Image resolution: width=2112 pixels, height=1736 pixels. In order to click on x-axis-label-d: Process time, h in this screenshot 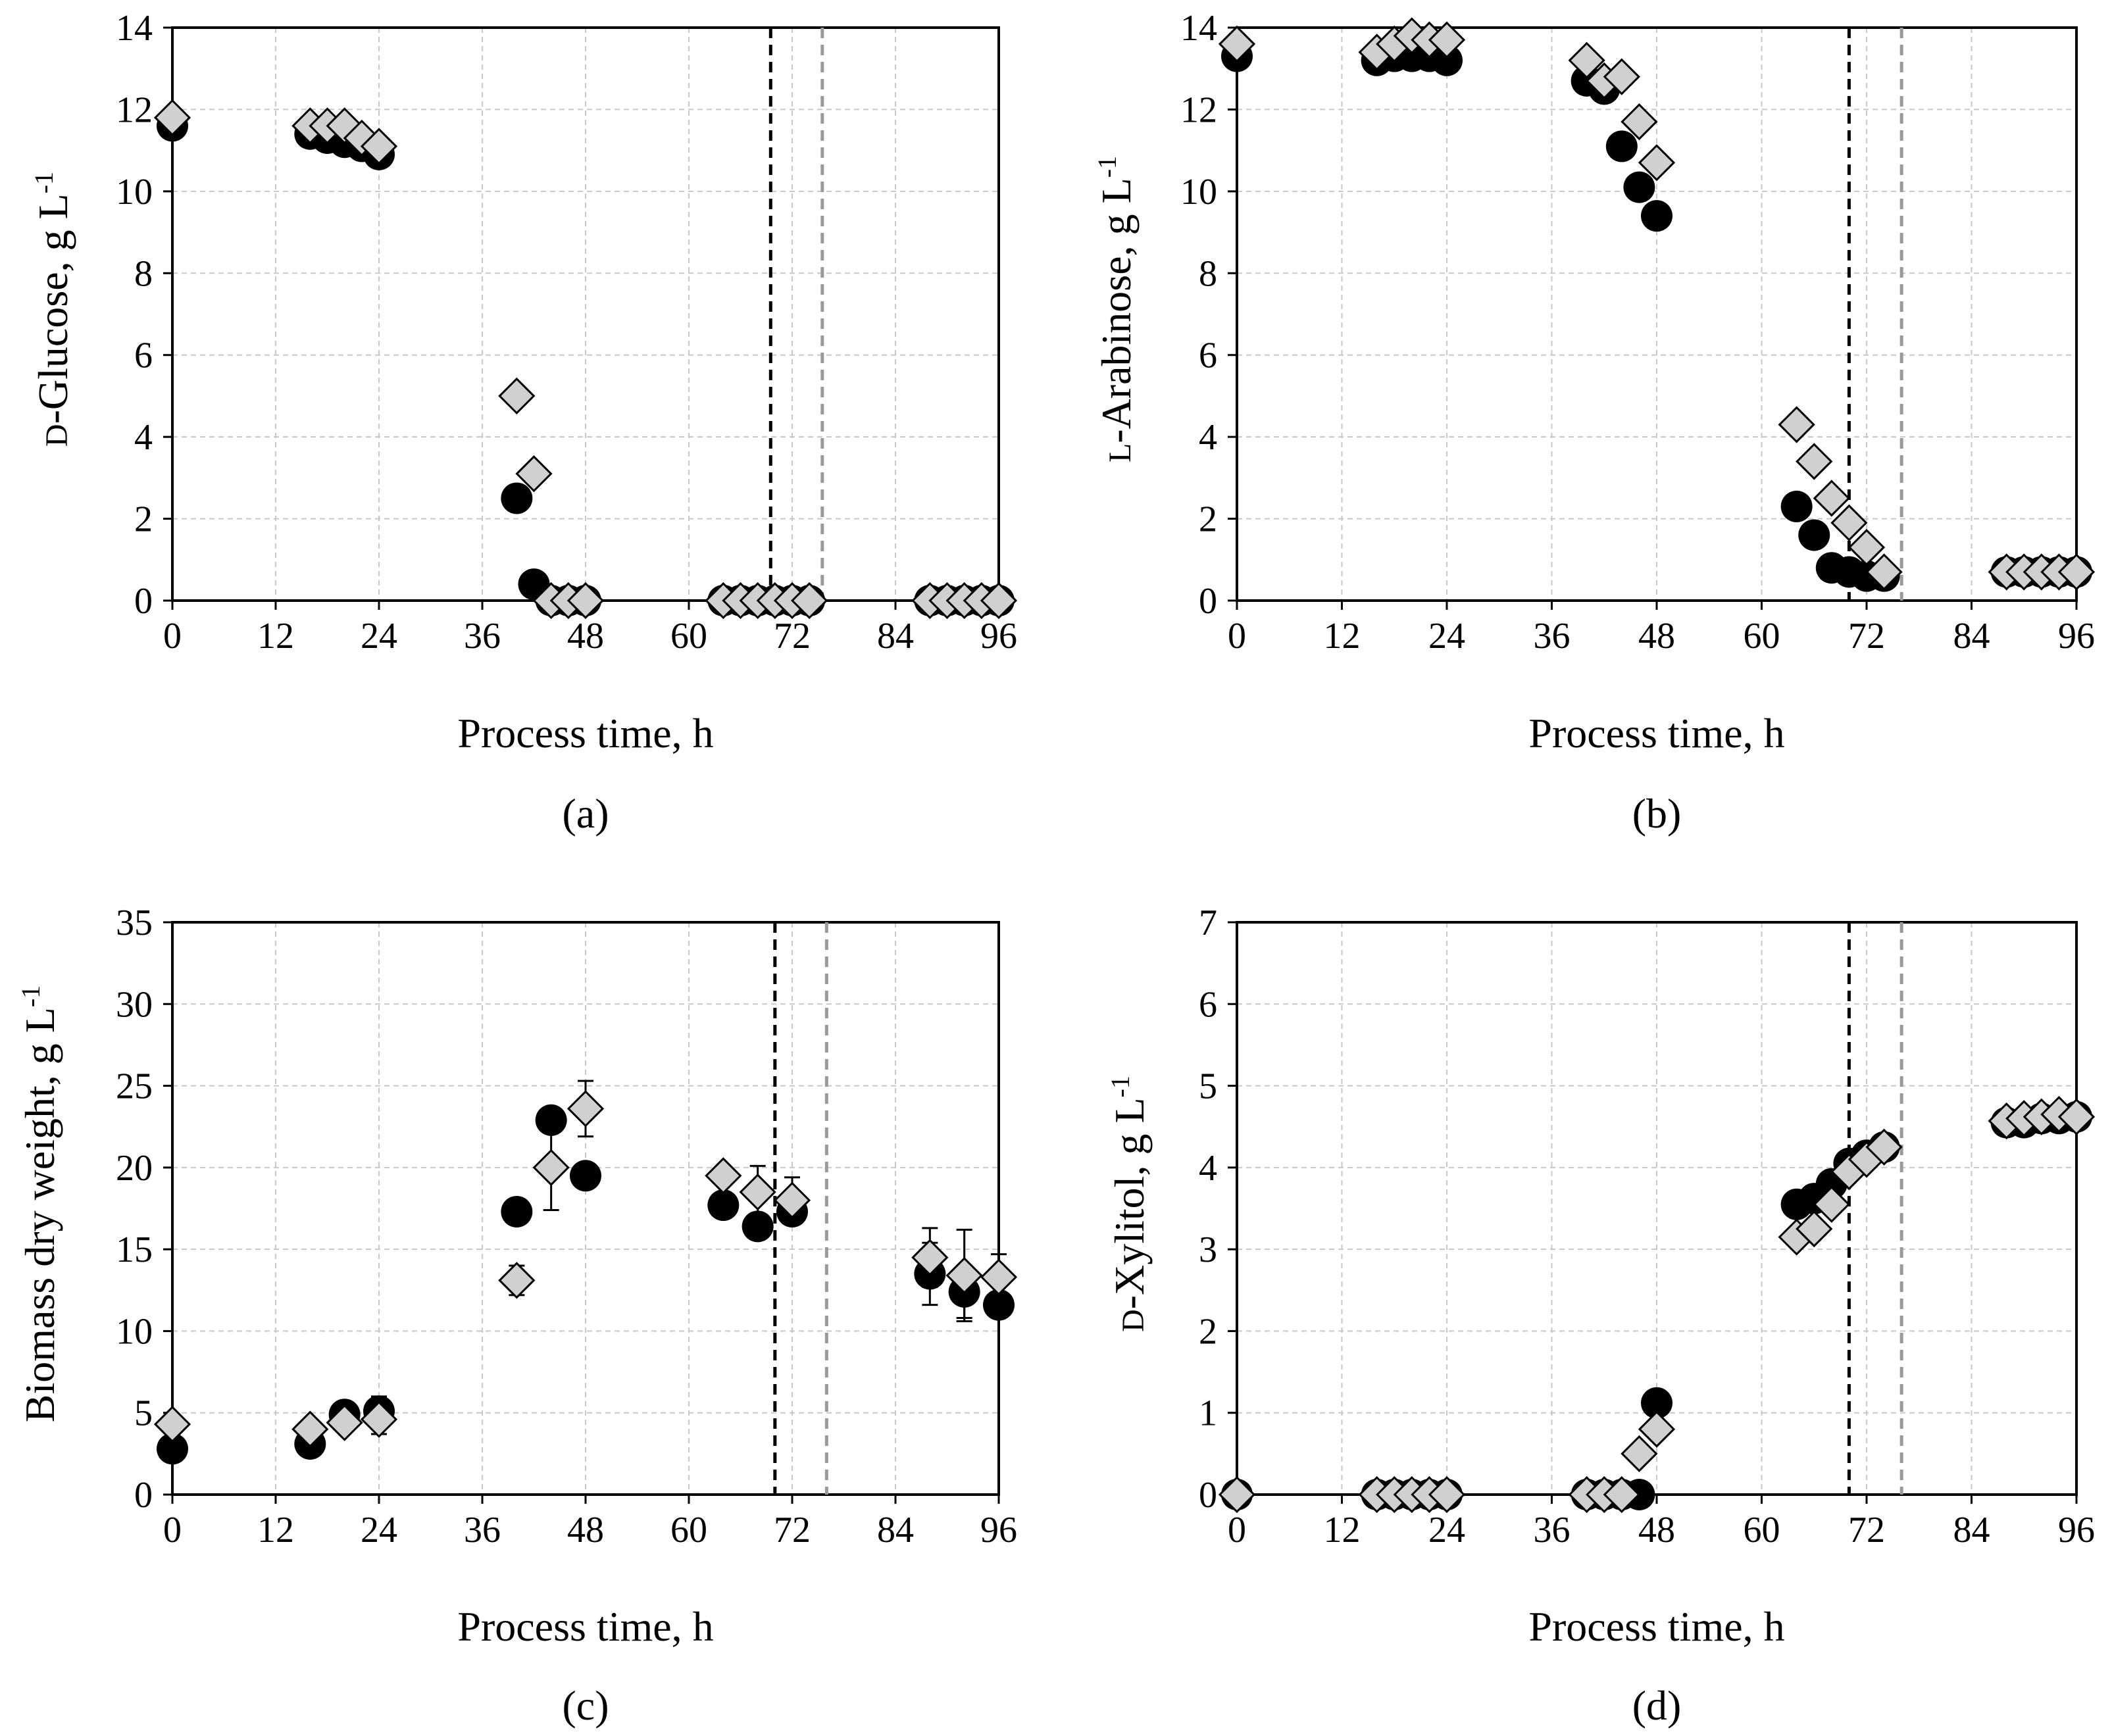, I will do `click(1656, 1627)`.